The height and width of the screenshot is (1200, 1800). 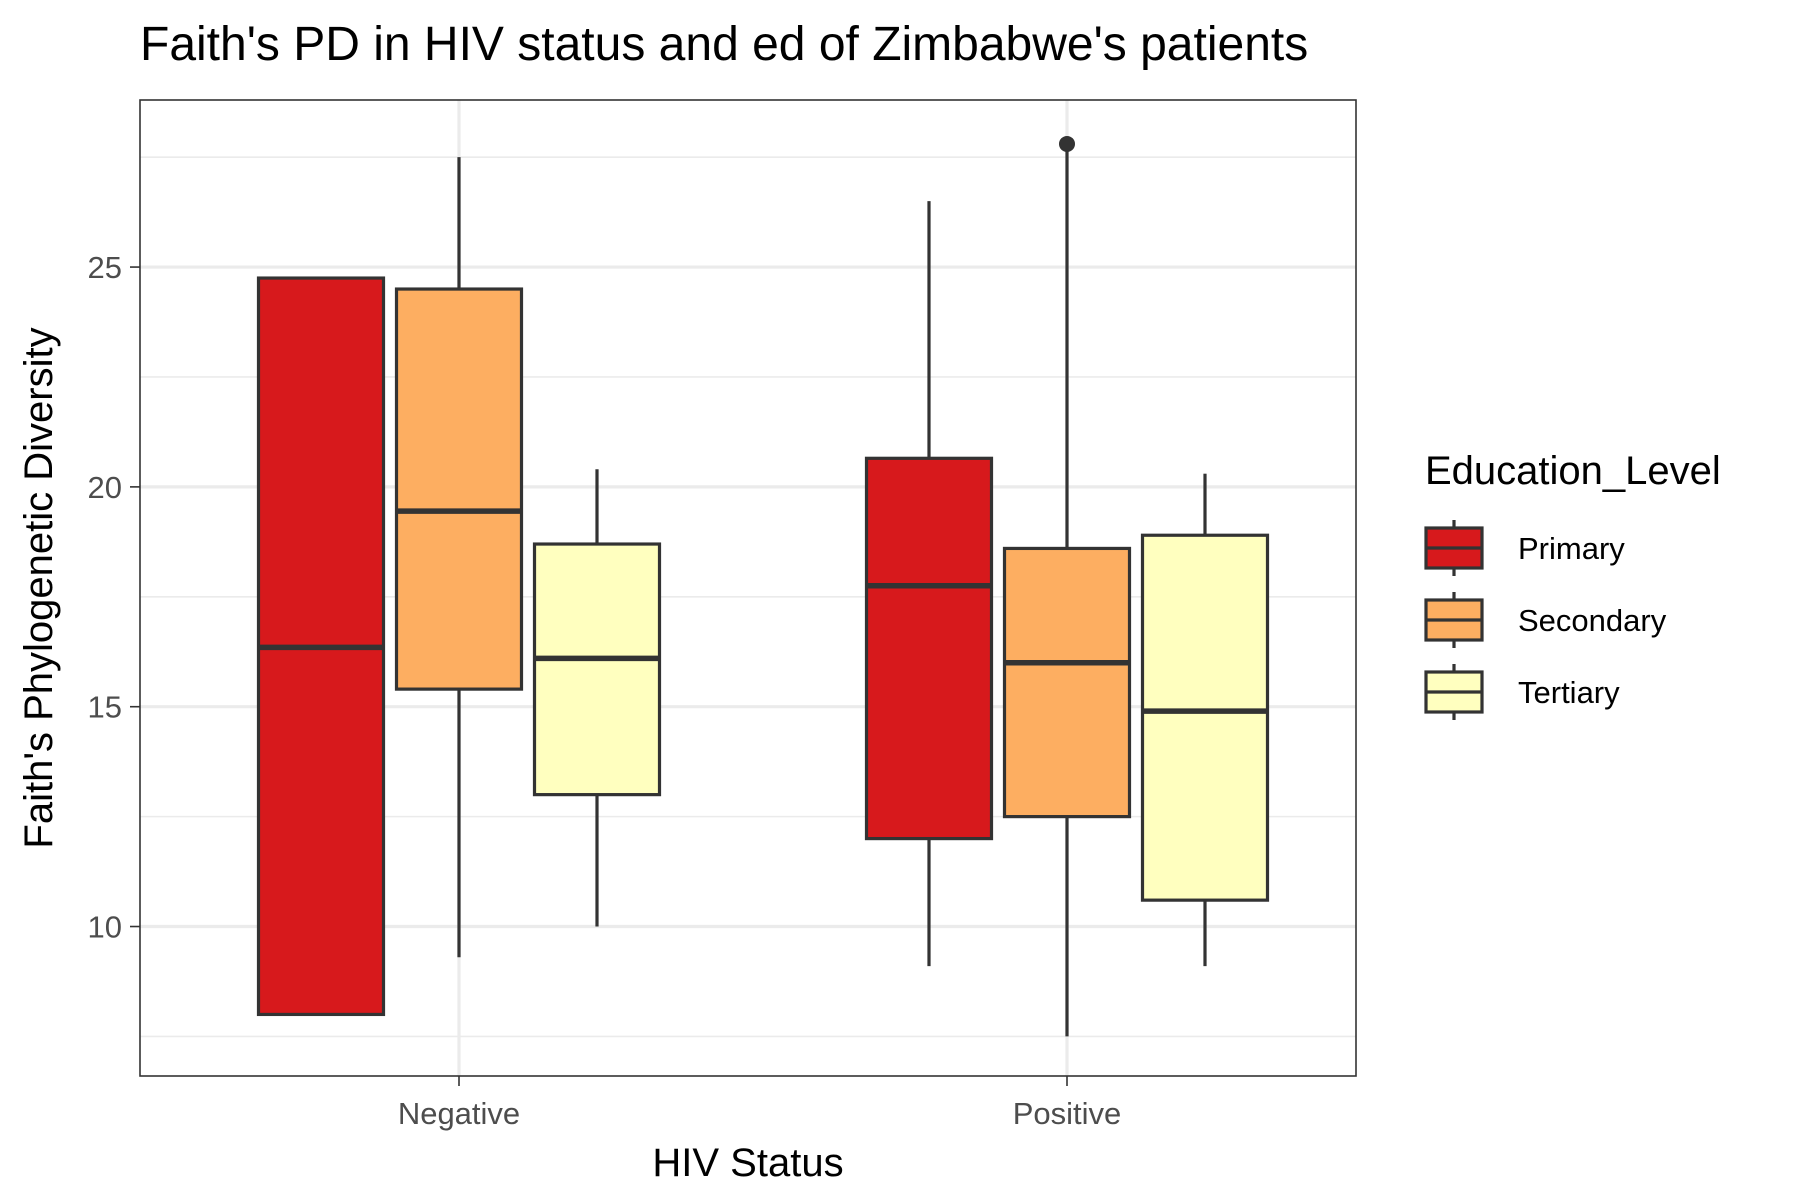 I want to click on legend-label: Tertiary, so click(x=1569, y=692).